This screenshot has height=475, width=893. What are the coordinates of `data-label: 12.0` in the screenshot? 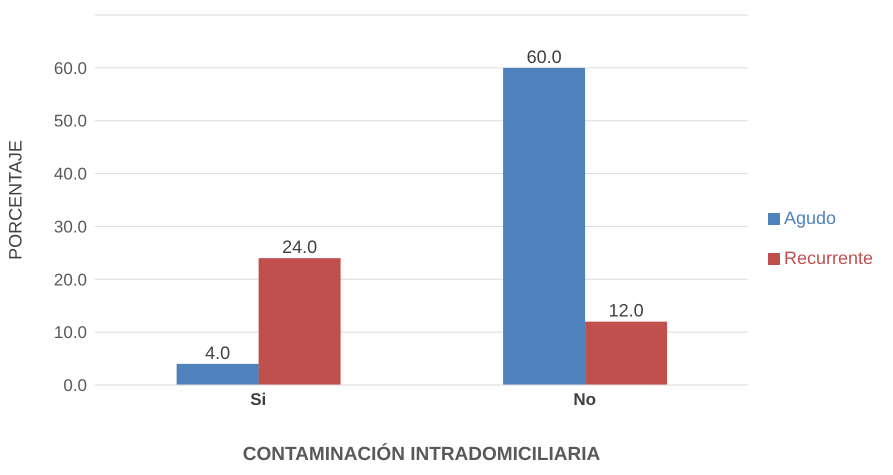 It's located at (626, 310).